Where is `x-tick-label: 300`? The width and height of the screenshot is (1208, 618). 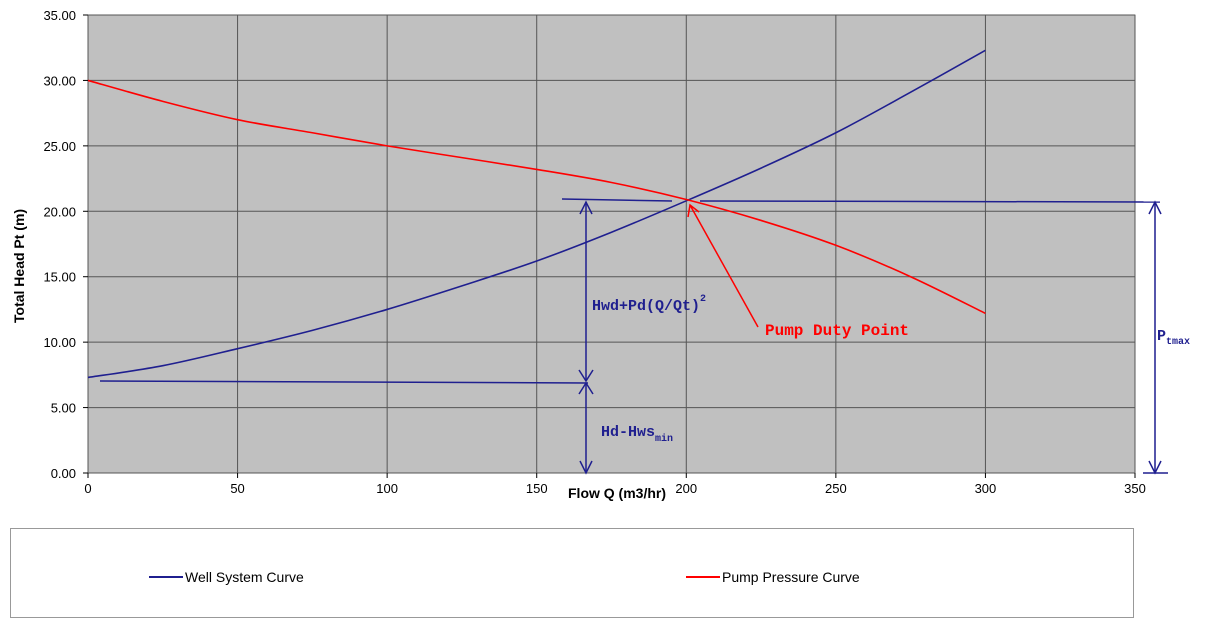 x-tick-label: 300 is located at coordinates (986, 488).